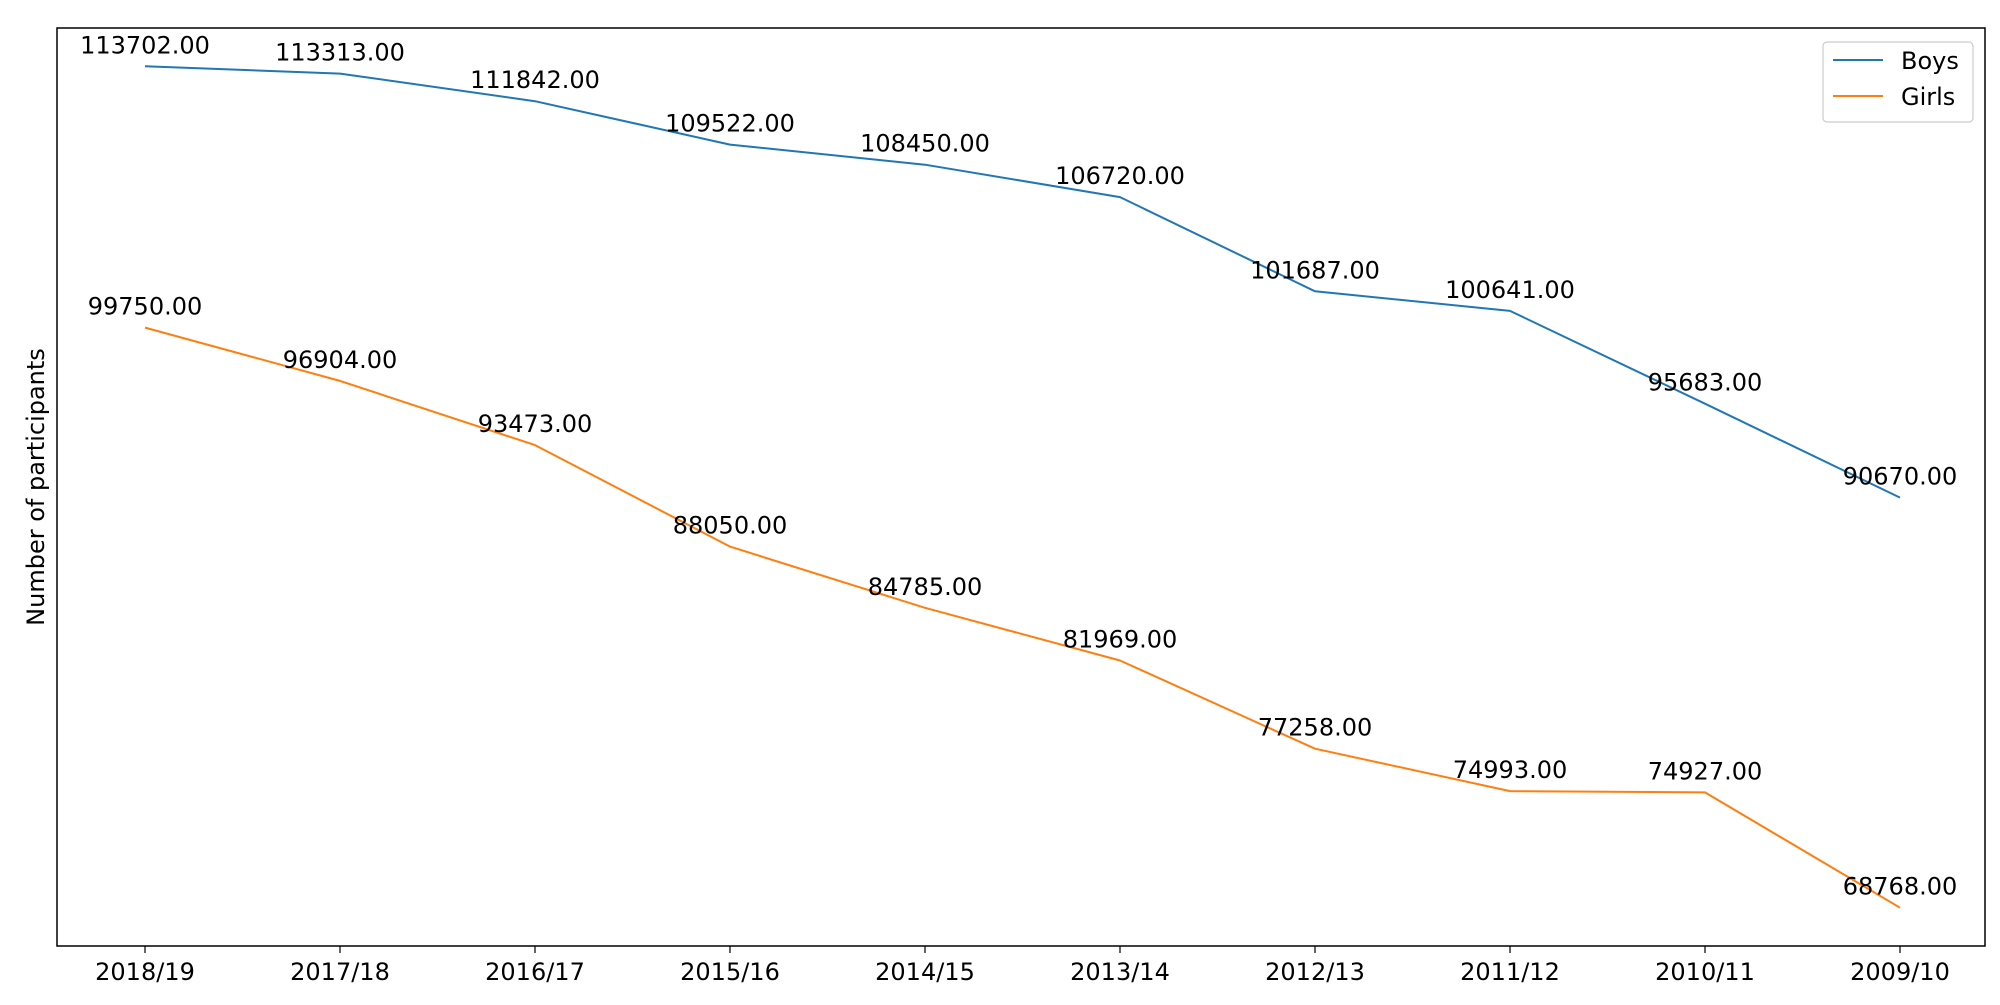  I want to click on data-label: 90670.00, so click(1900, 477).